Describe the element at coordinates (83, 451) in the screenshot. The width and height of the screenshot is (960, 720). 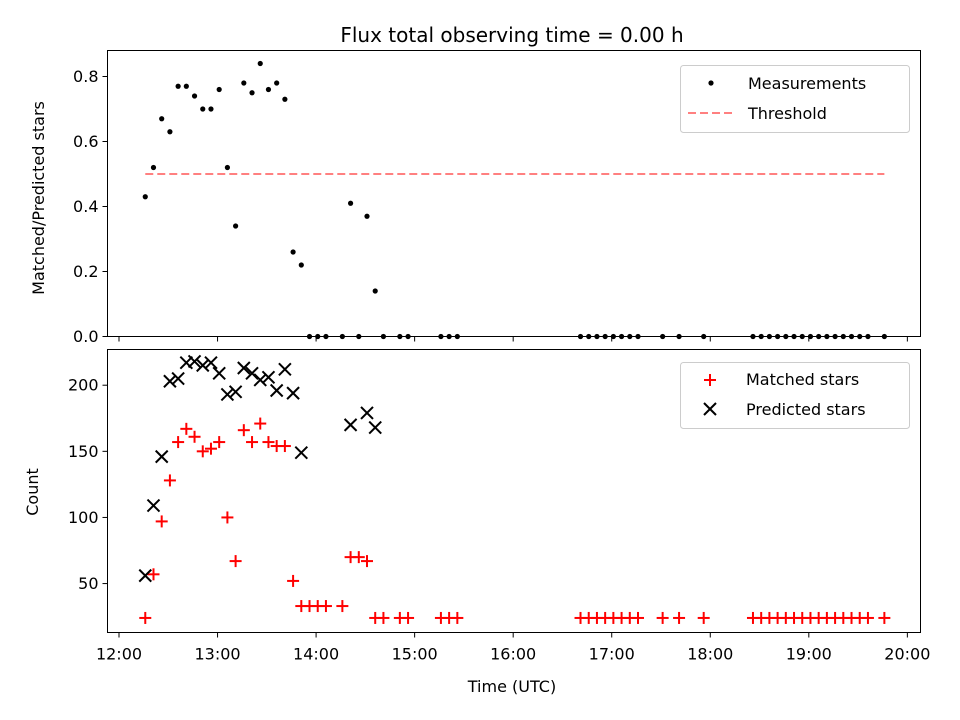
I see `count-ytick-label: 150` at that location.